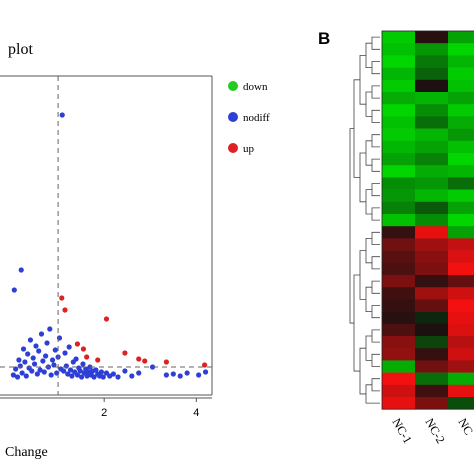 The height and width of the screenshot is (474, 474). Describe the element at coordinates (233, 86) in the screenshot. I see `down-legend-marker` at that location.